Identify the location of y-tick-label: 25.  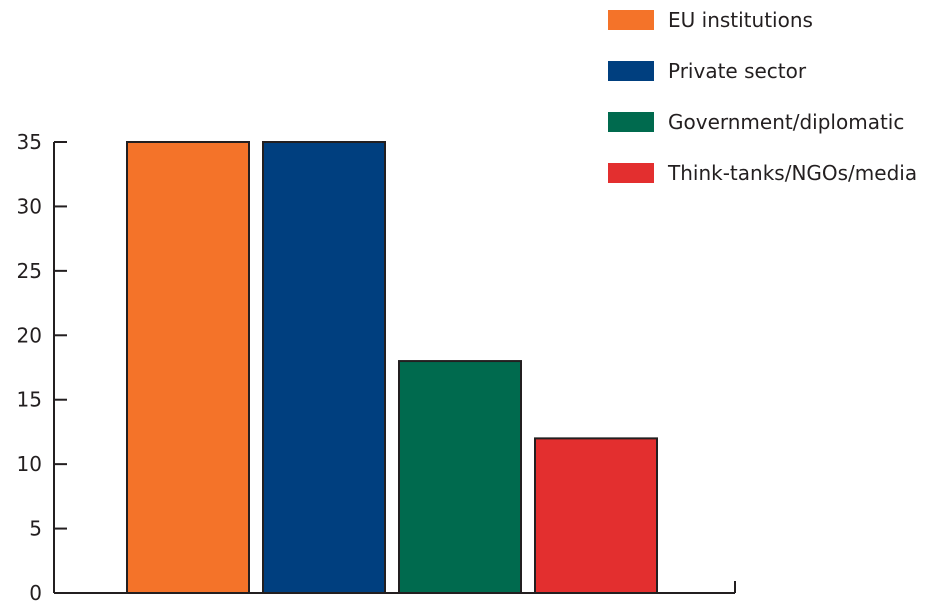
(29, 271).